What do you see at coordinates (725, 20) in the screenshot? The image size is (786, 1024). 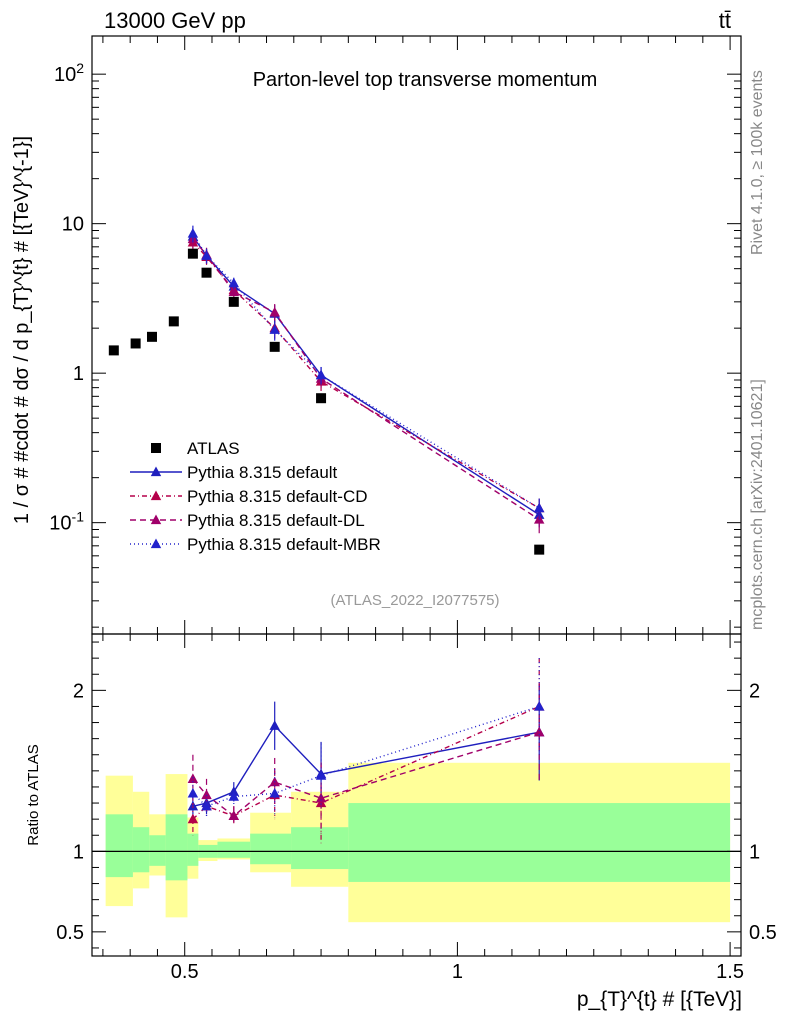 I see `process-label: tt̄` at bounding box center [725, 20].